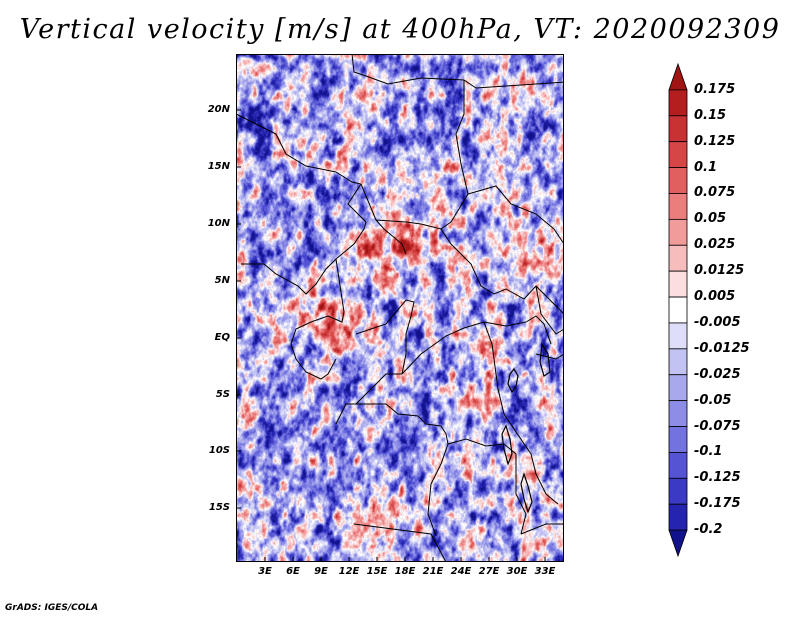 This screenshot has height=618, width=800. I want to click on colorbar-label: 0.025, so click(715, 245).